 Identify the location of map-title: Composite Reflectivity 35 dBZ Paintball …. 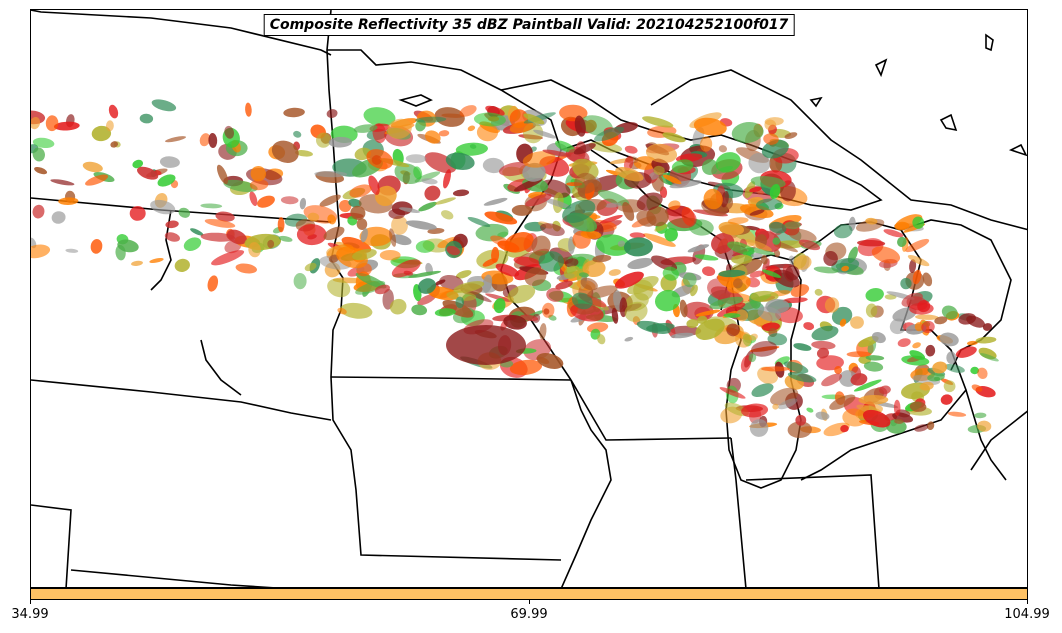
(529, 25).